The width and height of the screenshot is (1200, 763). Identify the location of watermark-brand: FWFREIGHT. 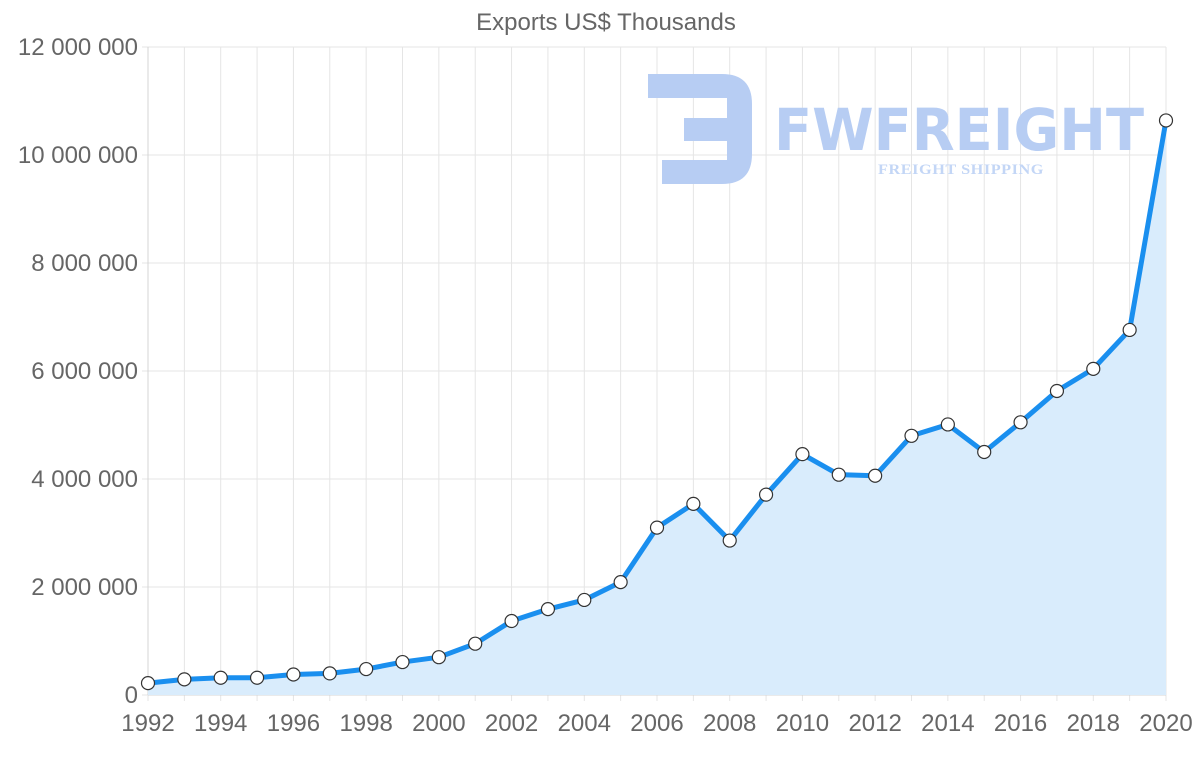
(959, 130).